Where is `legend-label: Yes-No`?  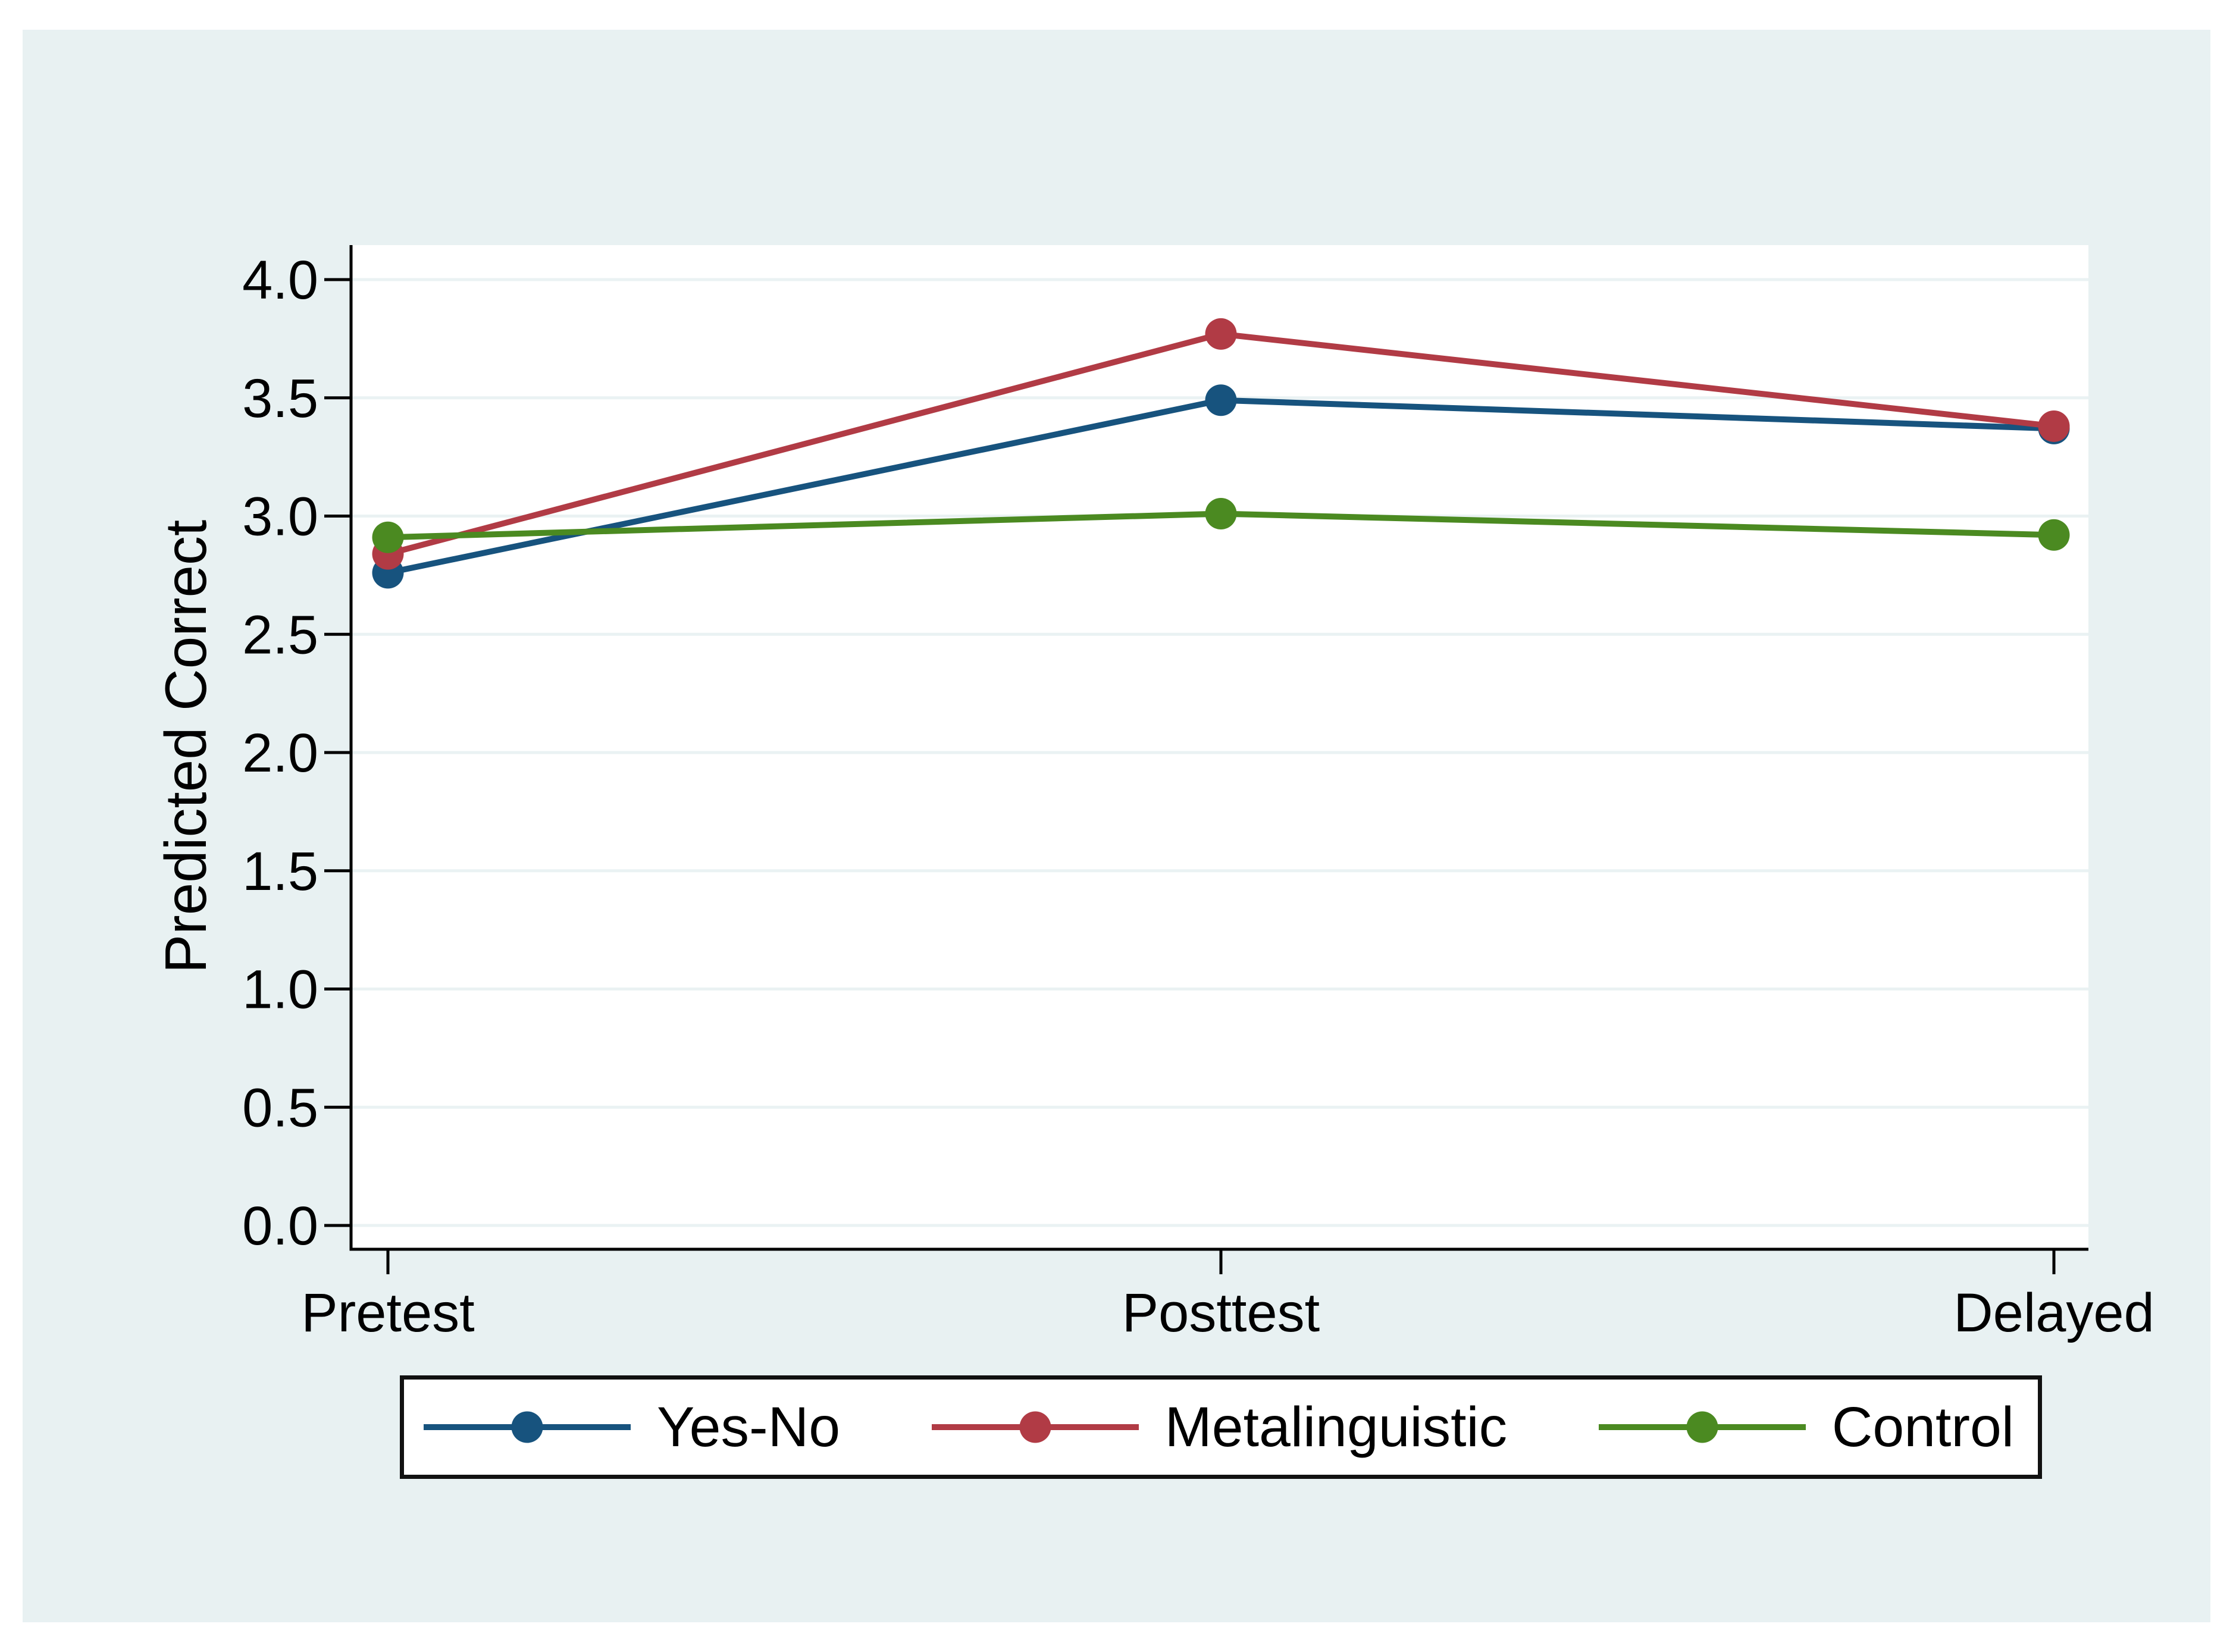
legend-label: Yes-No is located at coordinates (749, 1427).